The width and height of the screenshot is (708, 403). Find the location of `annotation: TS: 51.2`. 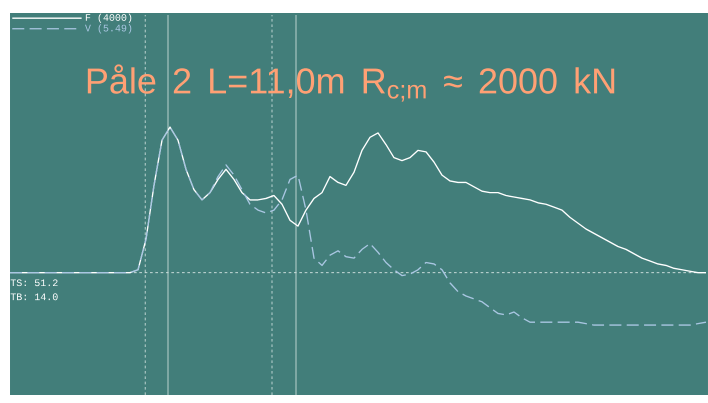

annotation: TS: 51.2 is located at coordinates (34, 282).